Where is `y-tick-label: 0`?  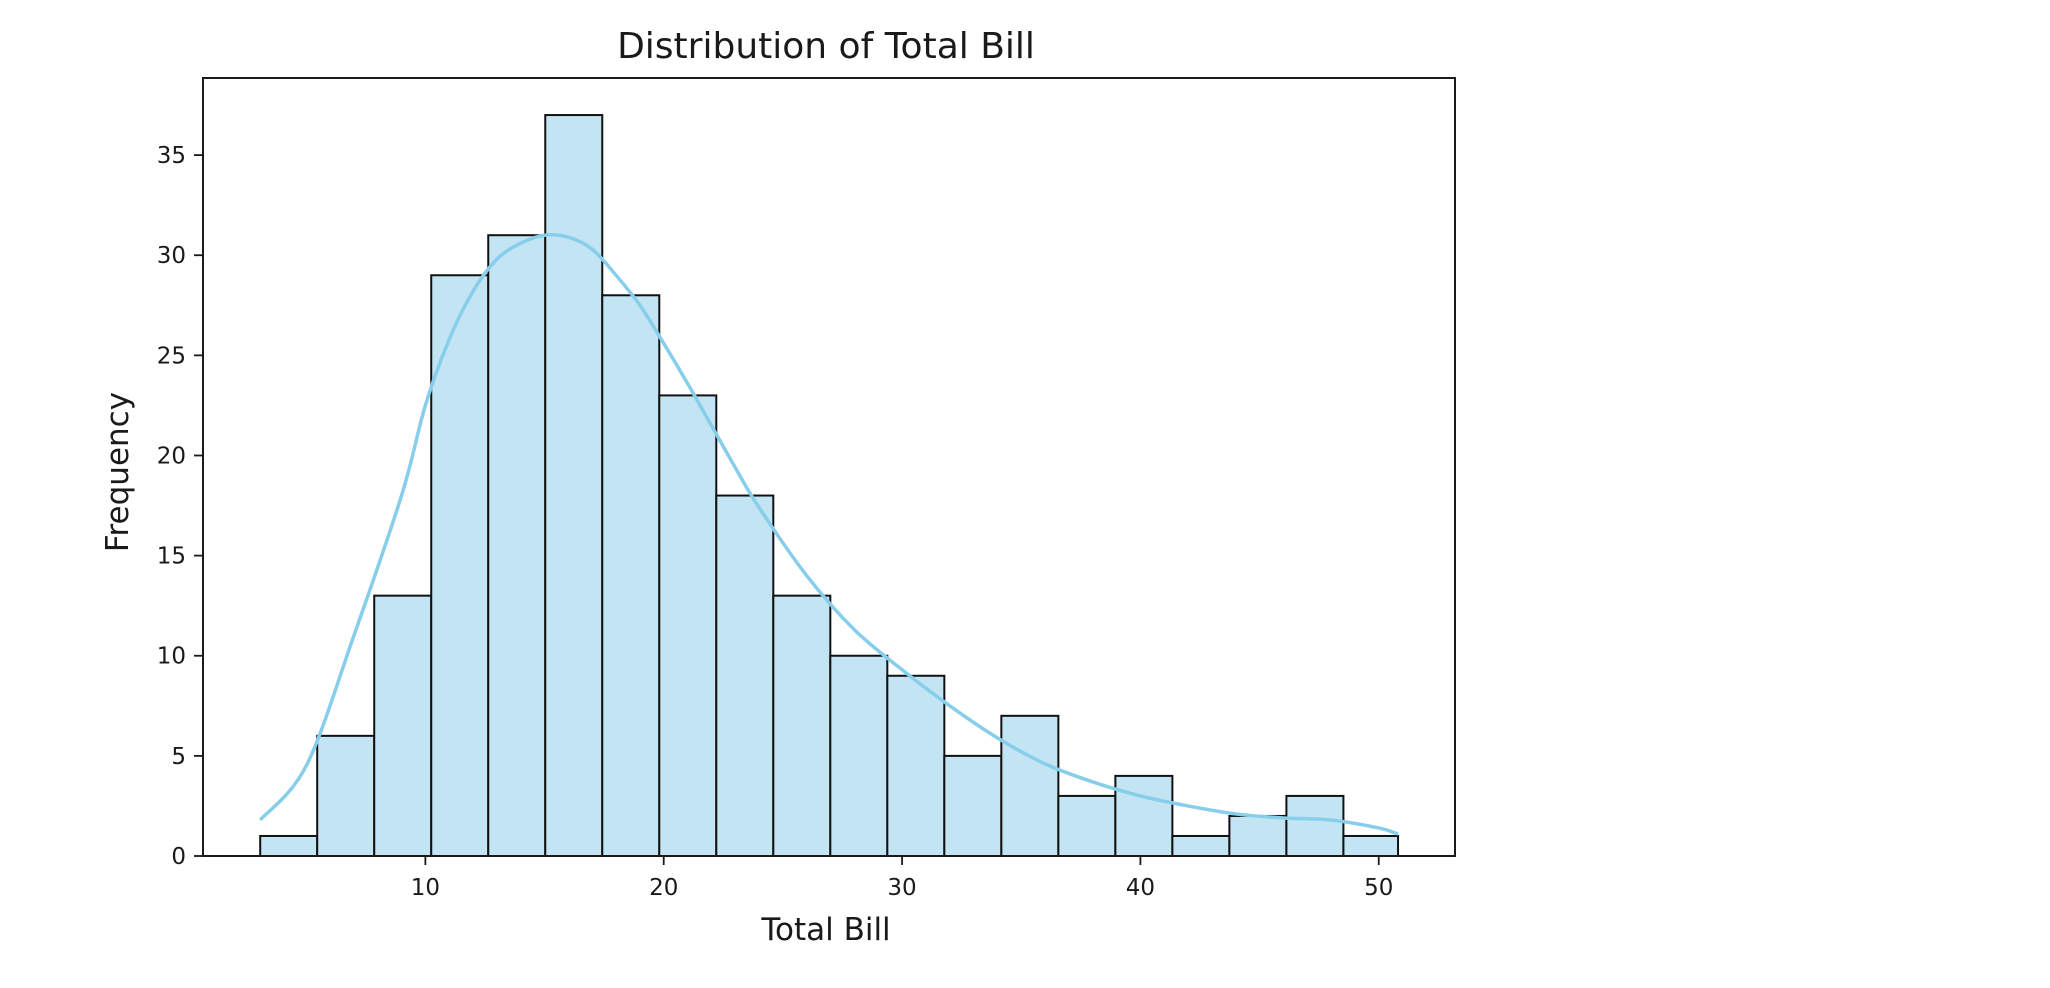
y-tick-label: 0 is located at coordinates (178, 857).